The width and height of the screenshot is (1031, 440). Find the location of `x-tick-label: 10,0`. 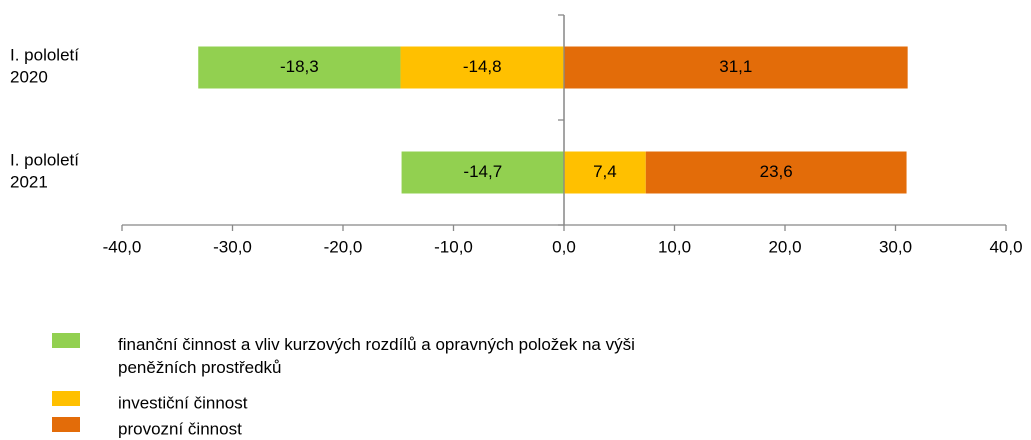

x-tick-label: 10,0 is located at coordinates (674, 246).